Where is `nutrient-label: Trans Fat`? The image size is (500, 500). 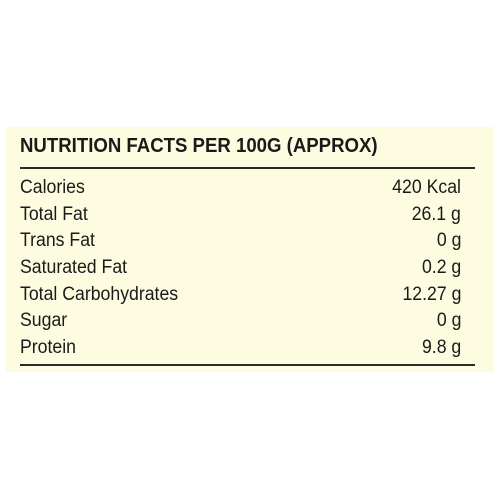 nutrient-label: Trans Fat is located at coordinates (57, 241).